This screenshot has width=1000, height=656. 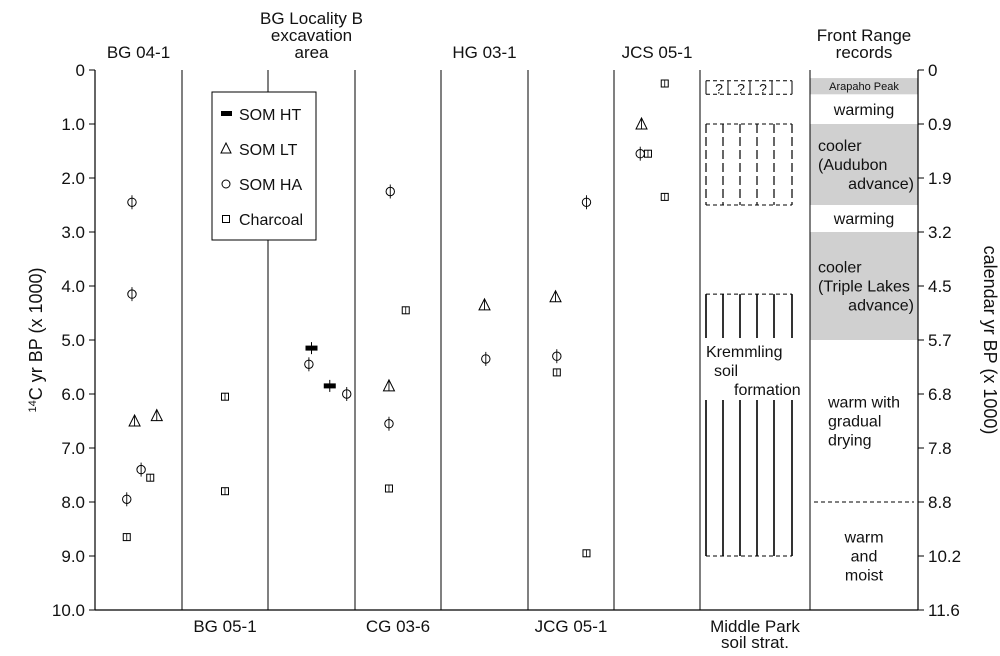 I want to click on column-label-middlepark-0: Middle Park, so click(x=755, y=626).